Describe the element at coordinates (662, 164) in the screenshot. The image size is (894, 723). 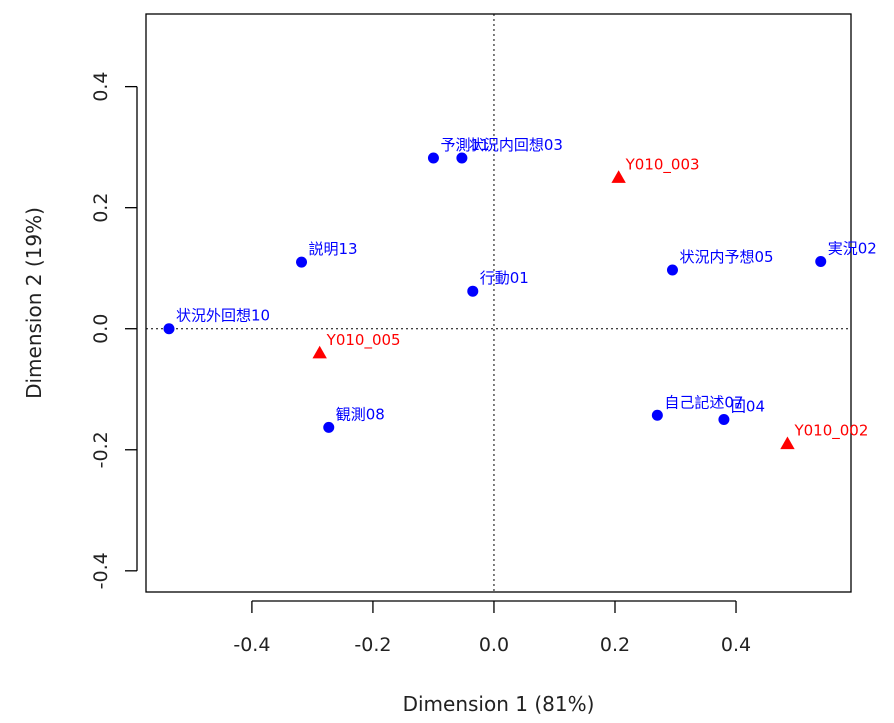
I see `point-label: Y010_003` at that location.